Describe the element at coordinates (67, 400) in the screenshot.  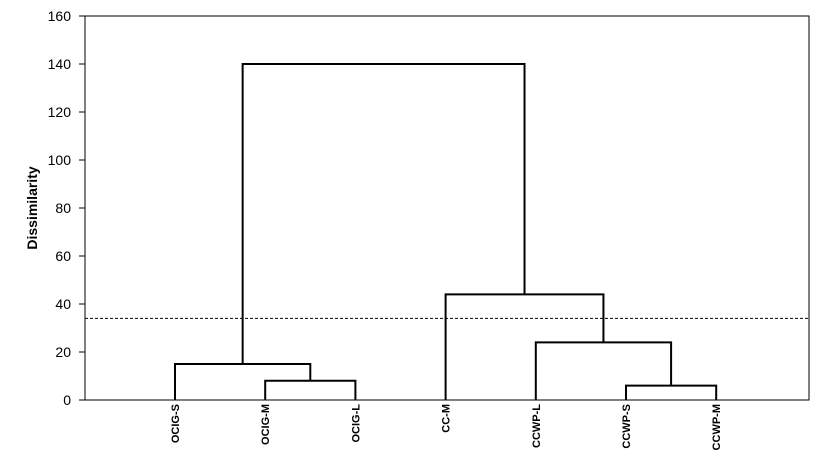
I see `y-tick-label: 0` at that location.